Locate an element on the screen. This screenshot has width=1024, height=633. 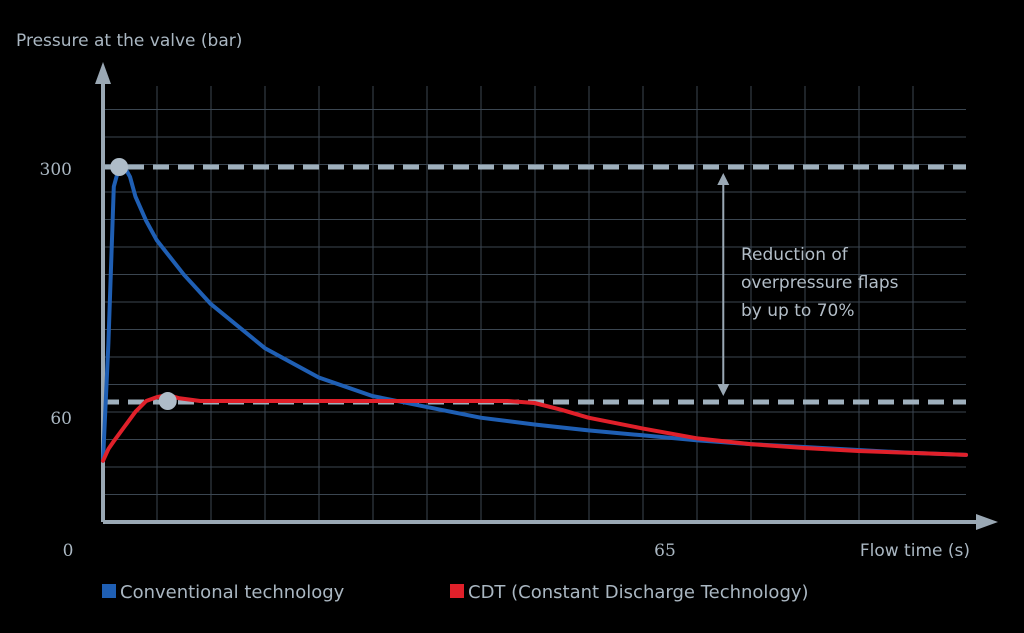
legend-label-conventional: Conventional technology is located at coordinates (232, 592).